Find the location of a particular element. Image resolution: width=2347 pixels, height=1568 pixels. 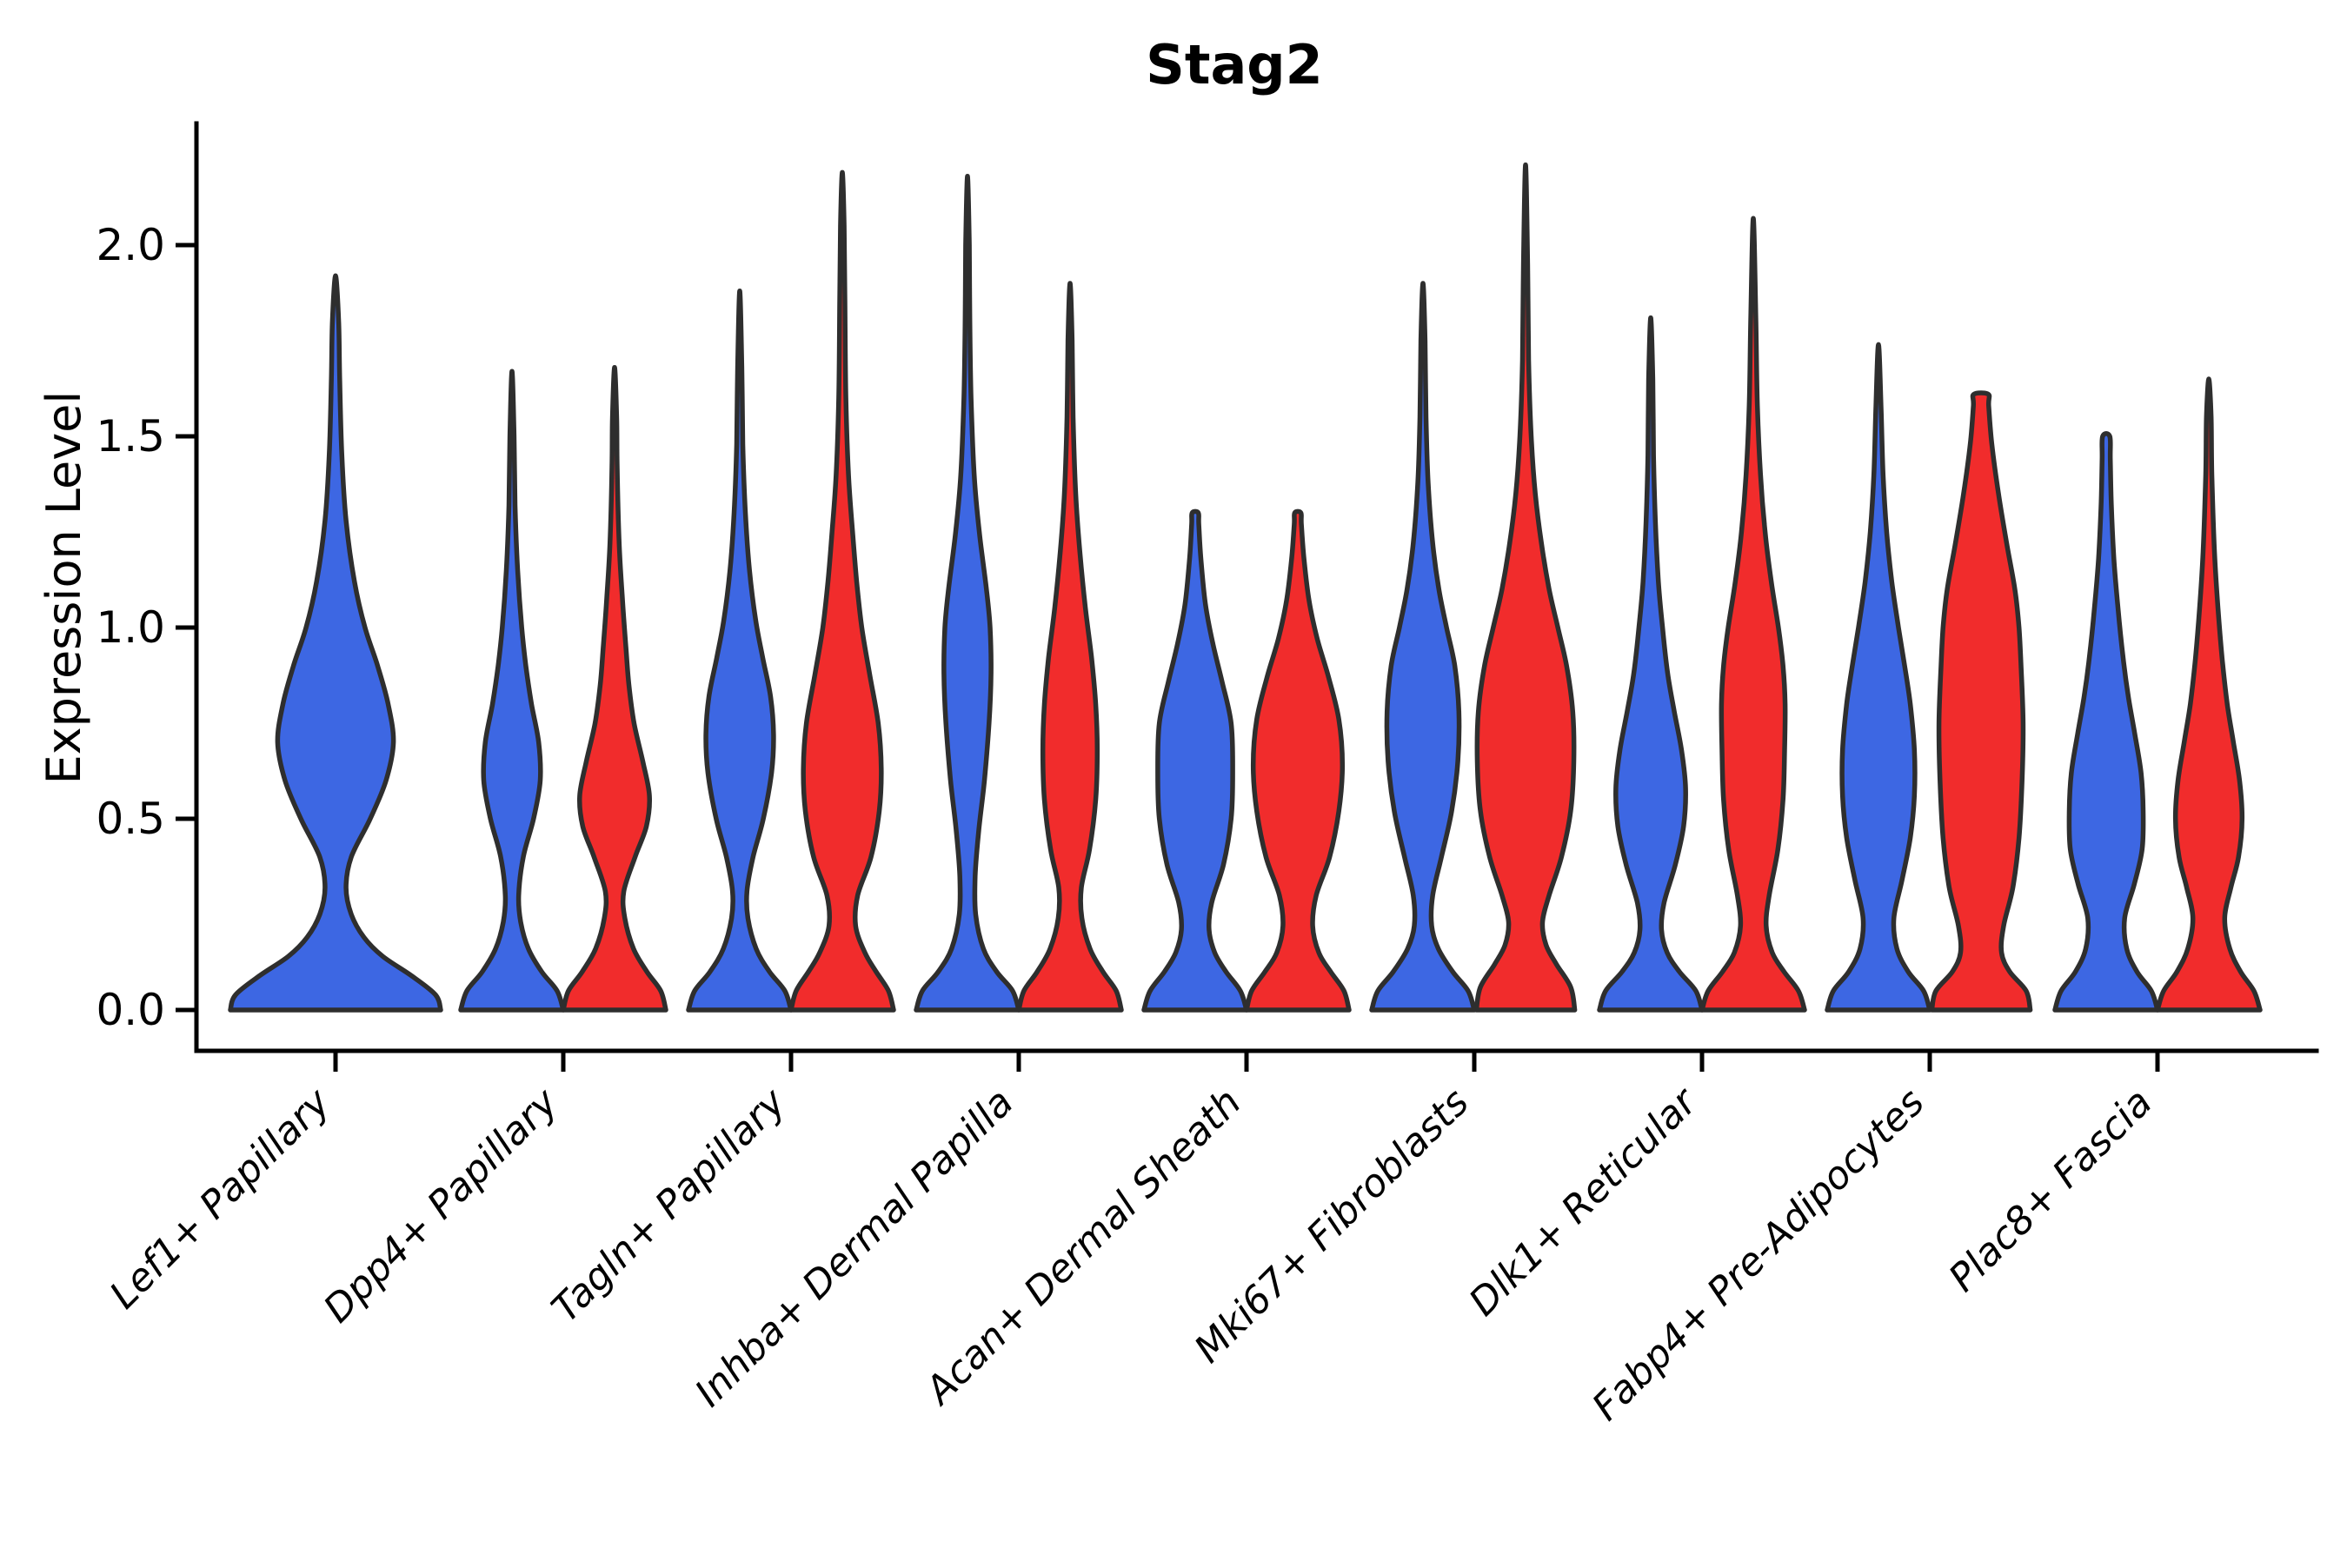

chart-title: Stag2 is located at coordinates (1234, 64).